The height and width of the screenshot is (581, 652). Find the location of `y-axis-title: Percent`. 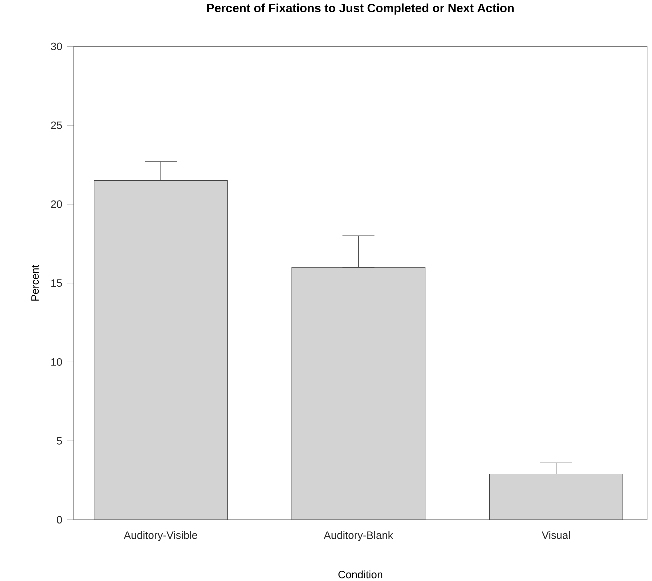

y-axis-title: Percent is located at coordinates (36, 283).